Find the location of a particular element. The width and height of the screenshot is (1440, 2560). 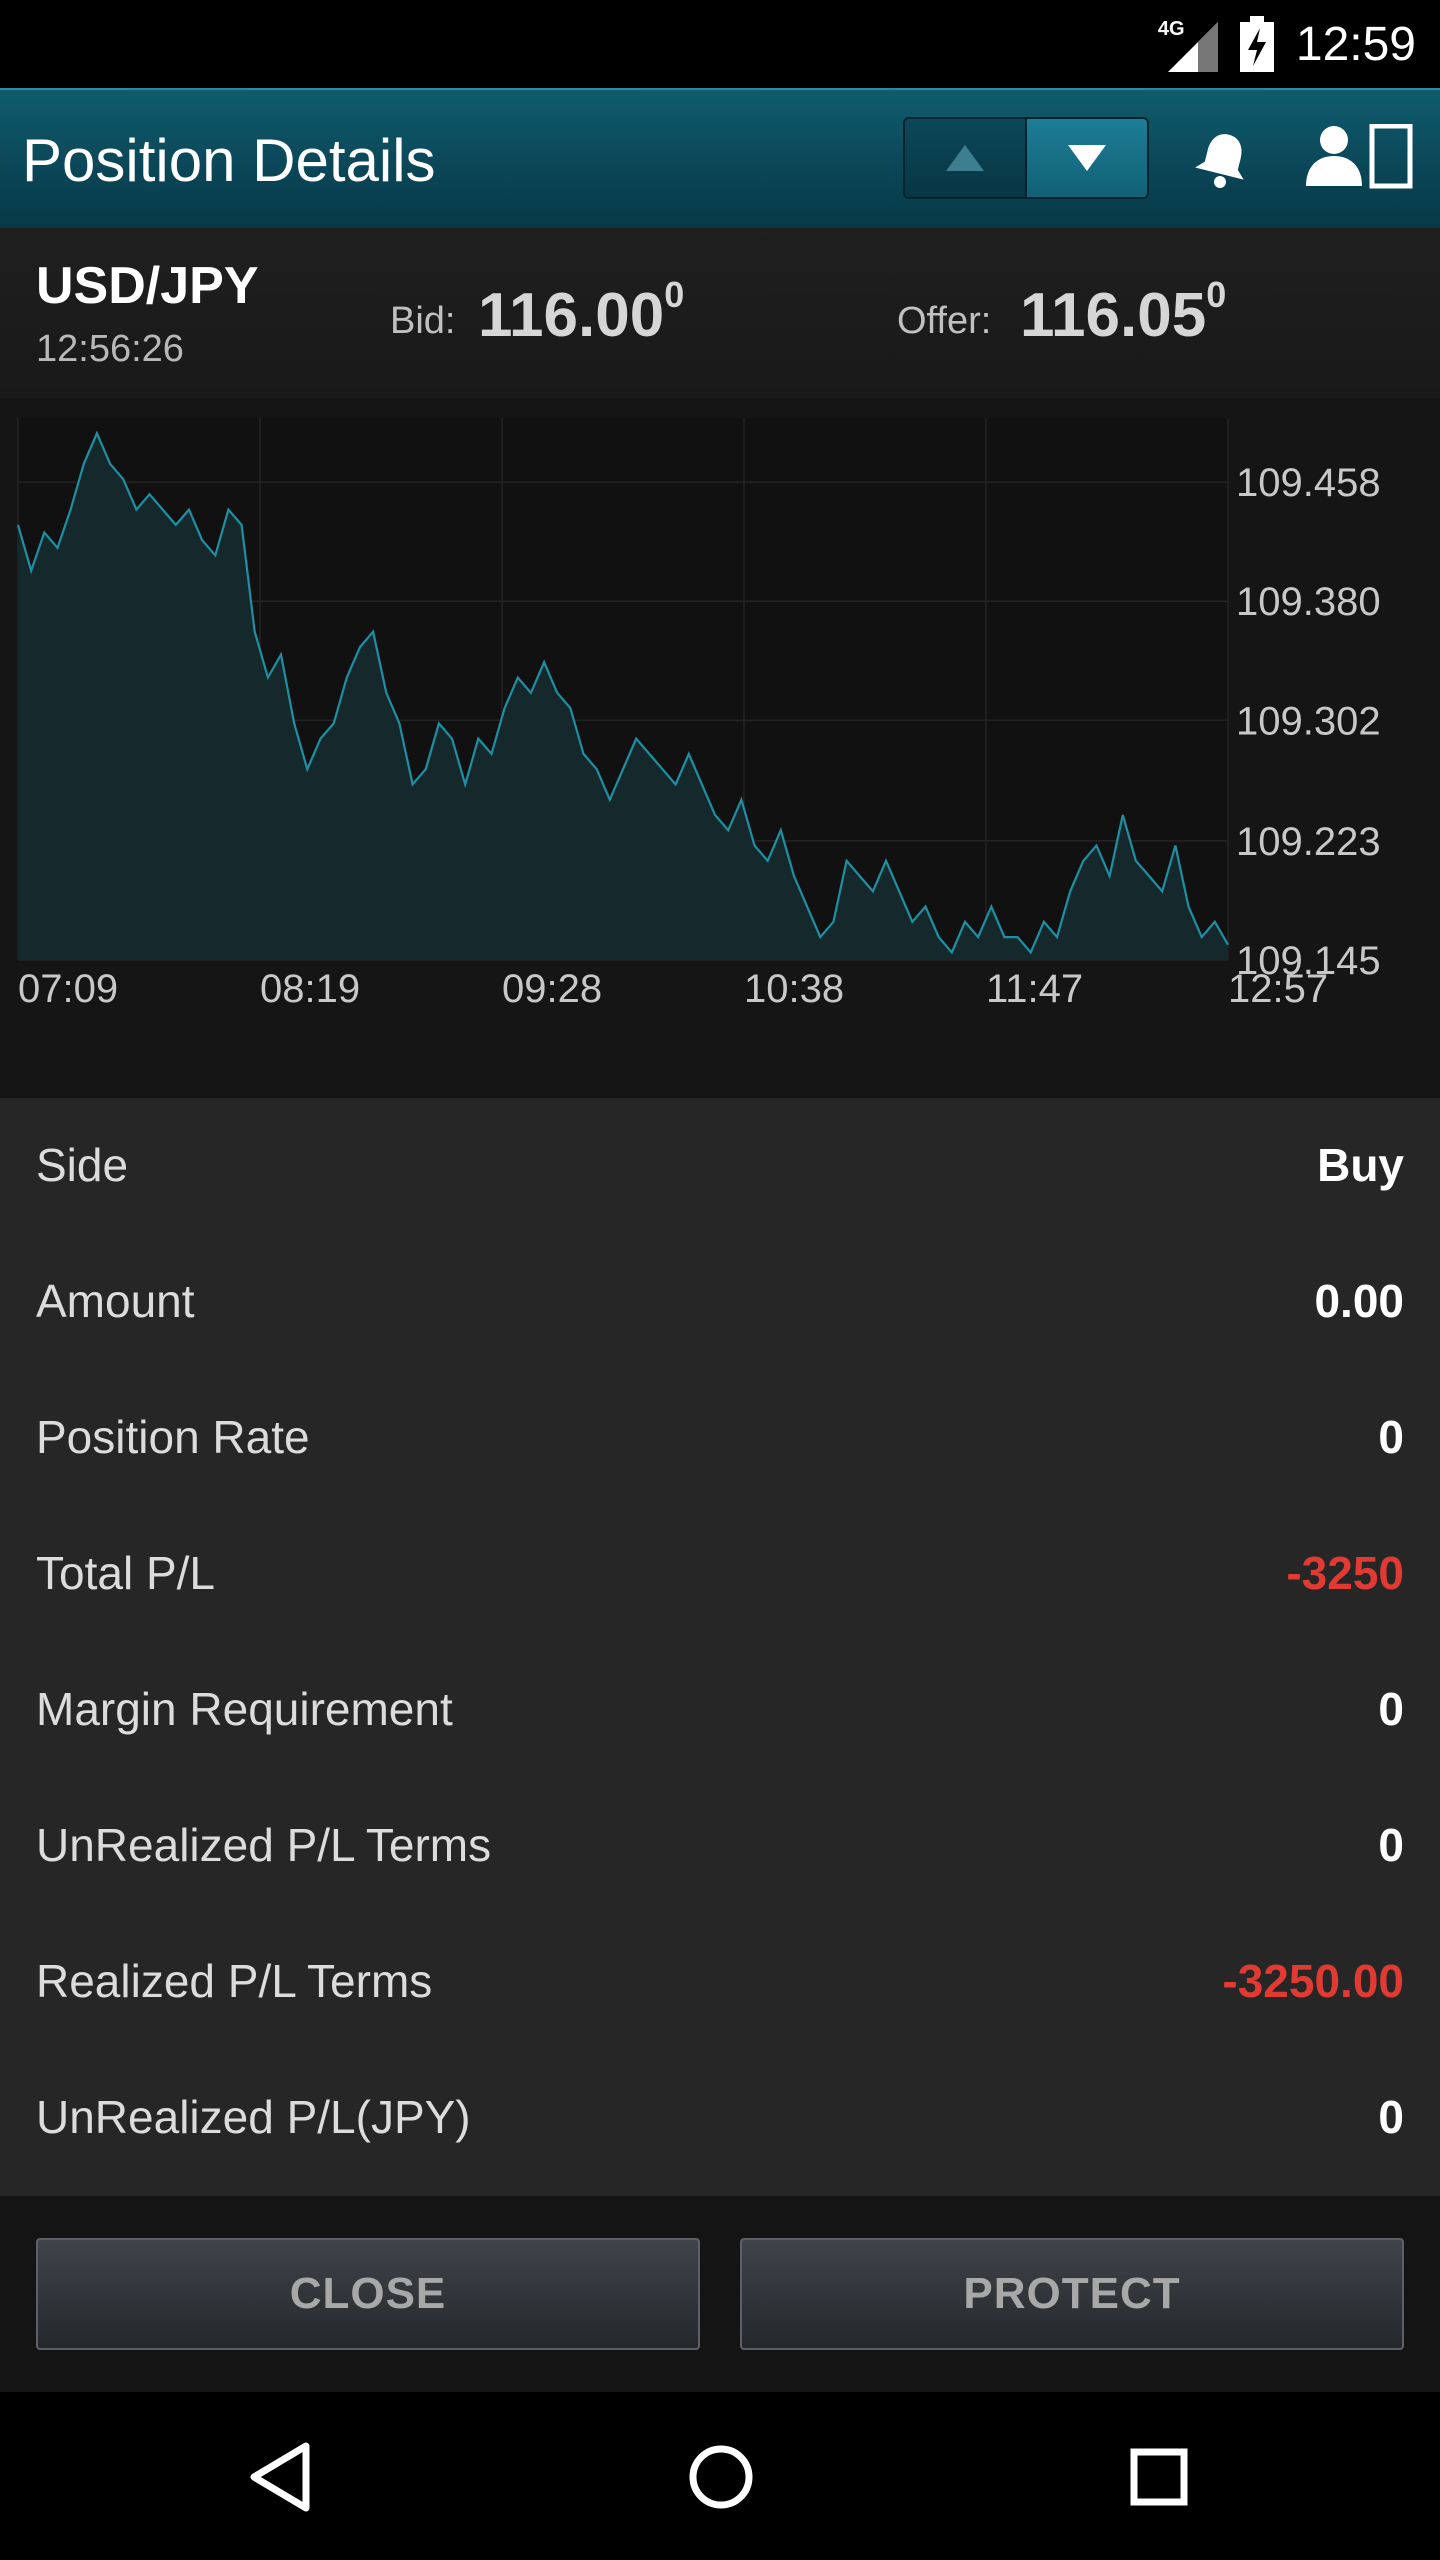

detail-label: Position Rate is located at coordinates (173, 1437).